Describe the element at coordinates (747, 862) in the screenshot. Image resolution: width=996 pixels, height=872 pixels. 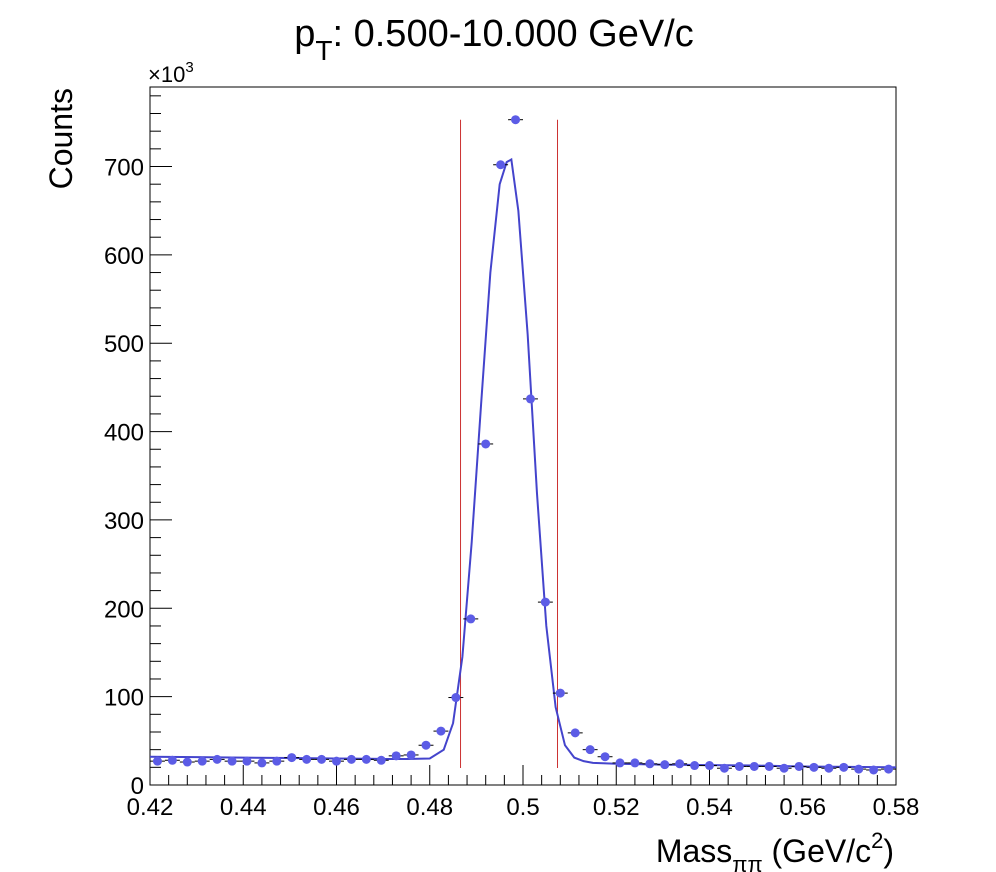
I see `xlabel-sub: ππ` at that location.